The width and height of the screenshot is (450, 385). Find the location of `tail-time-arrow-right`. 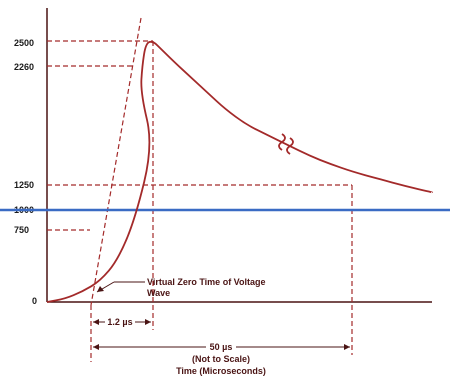

tail-time-arrow-right is located at coordinates (347, 347).